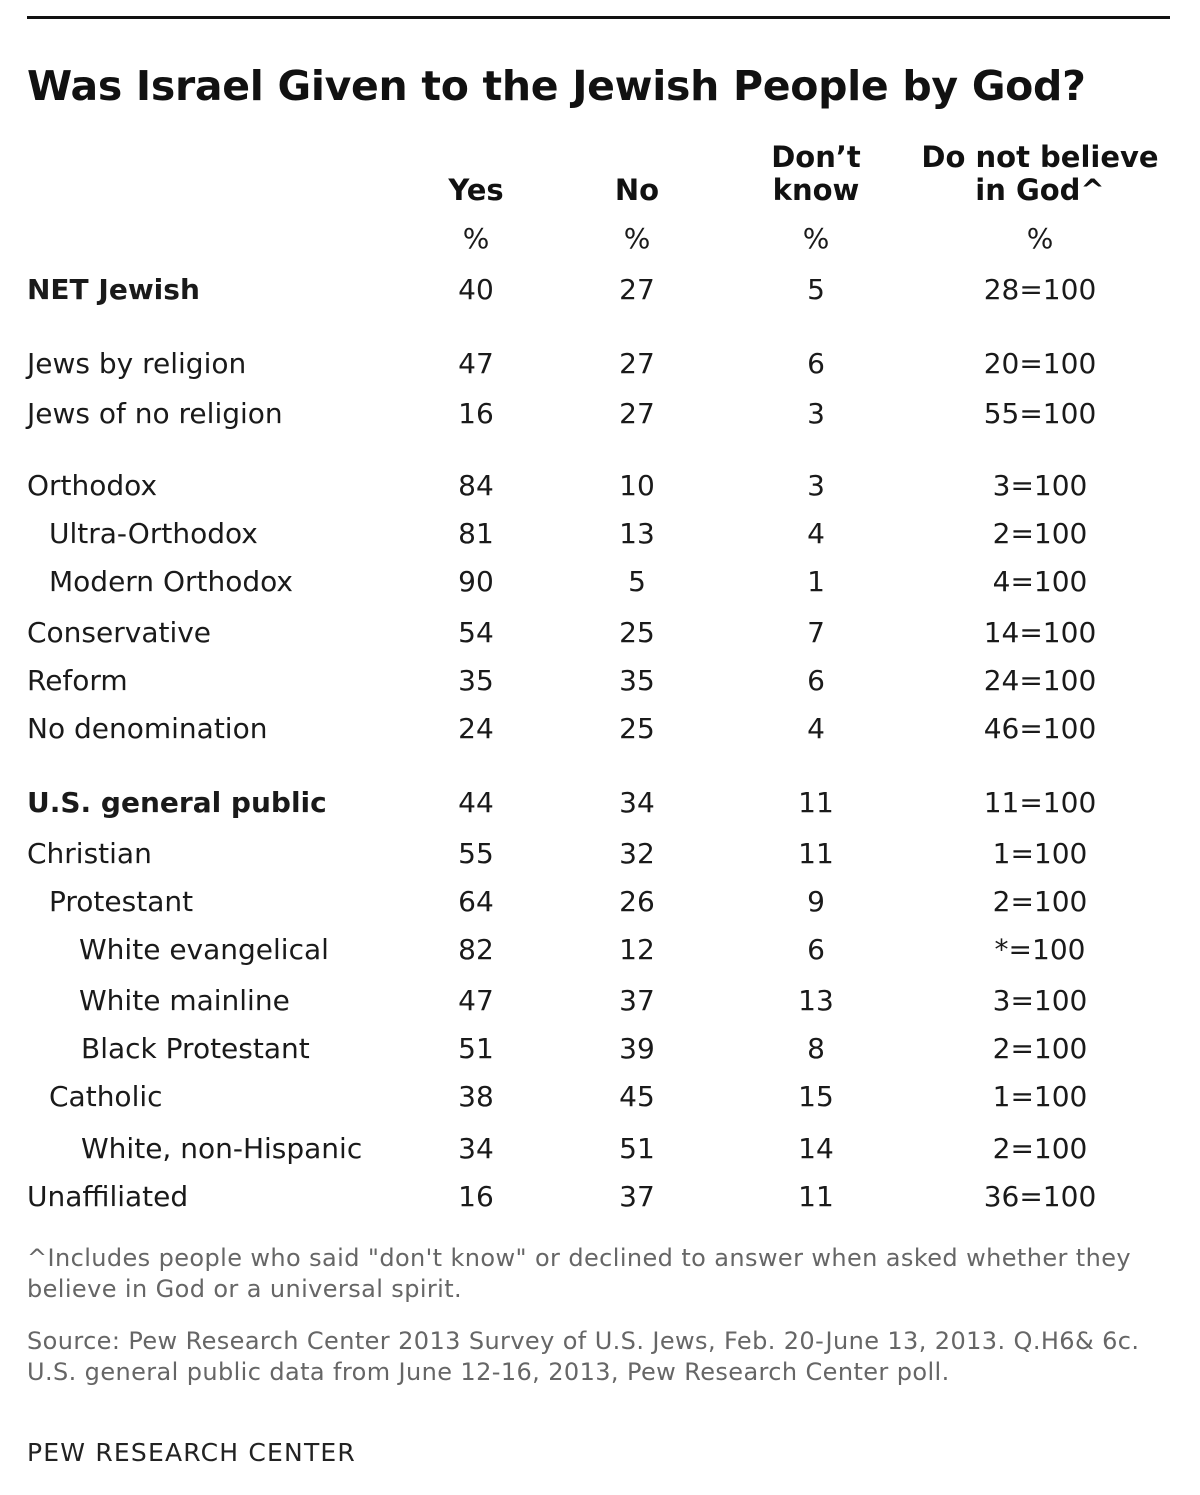 Image resolution: width=1200 pixels, height=1495 pixels. Describe the element at coordinates (476, 485) in the screenshot. I see `cell-yes: 84` at that location.